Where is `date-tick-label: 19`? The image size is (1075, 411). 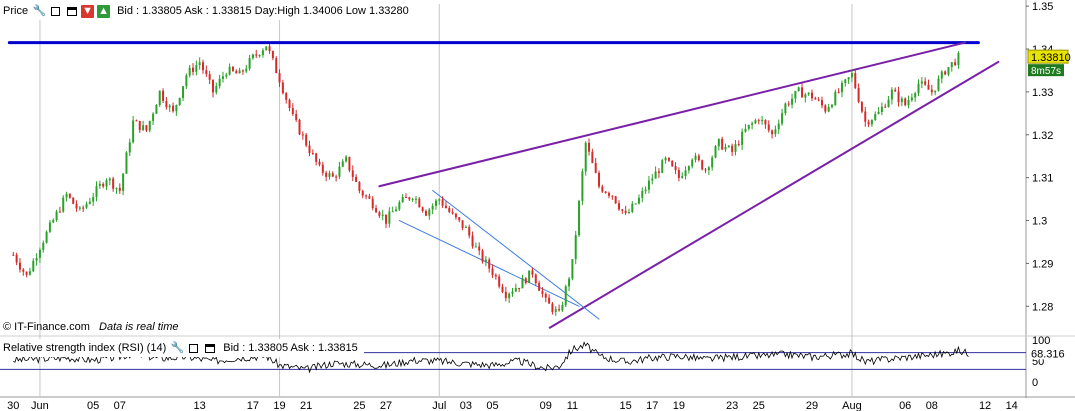 date-tick-label: 19 is located at coordinates (679, 405).